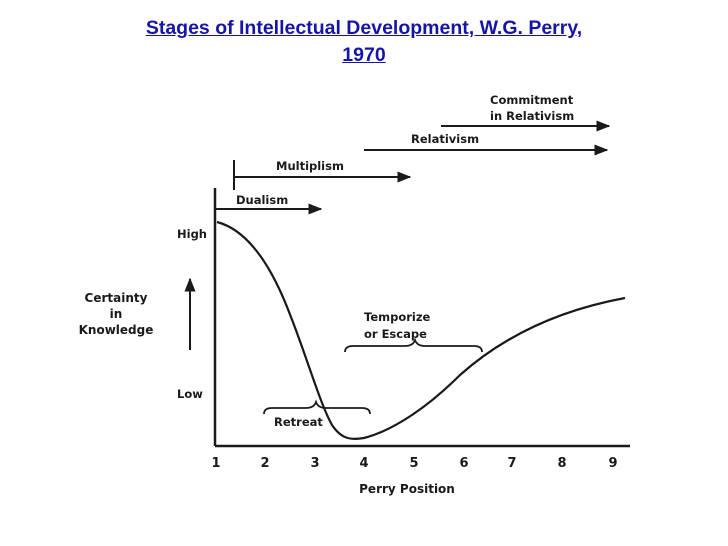  What do you see at coordinates (486, 144) in the screenshot?
I see `stage-relativism: Relativism` at bounding box center [486, 144].